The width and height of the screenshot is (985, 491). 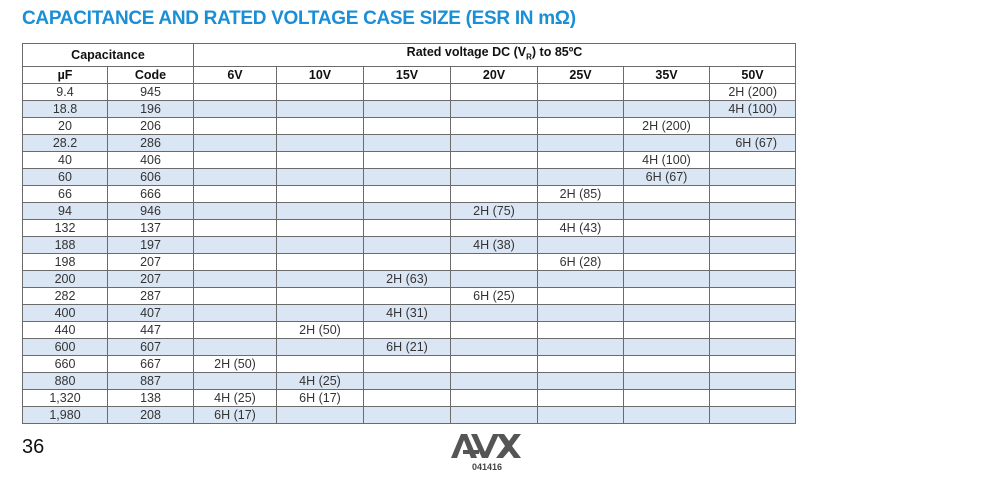 What do you see at coordinates (65, 312) in the screenshot?
I see `capacitance-uf-cell: 400` at bounding box center [65, 312].